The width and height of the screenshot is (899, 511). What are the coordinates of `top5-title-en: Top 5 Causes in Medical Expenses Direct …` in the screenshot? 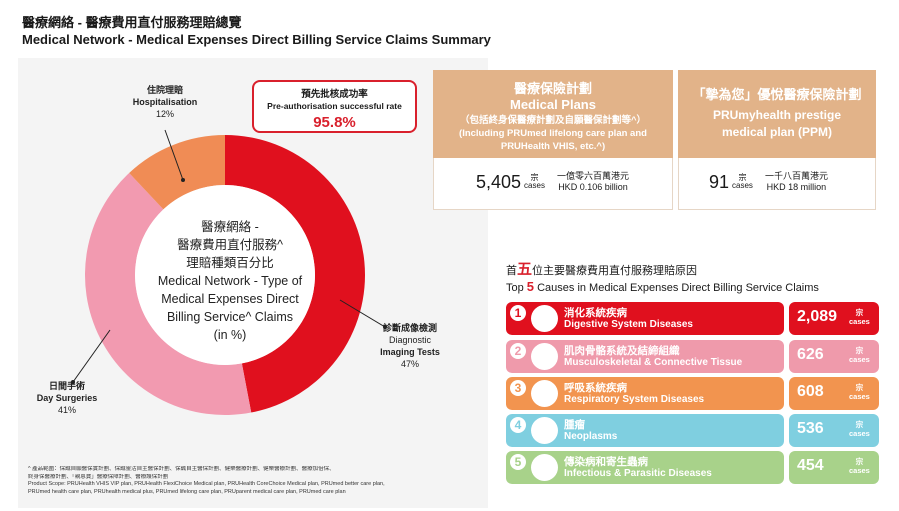 It's located at (662, 286).